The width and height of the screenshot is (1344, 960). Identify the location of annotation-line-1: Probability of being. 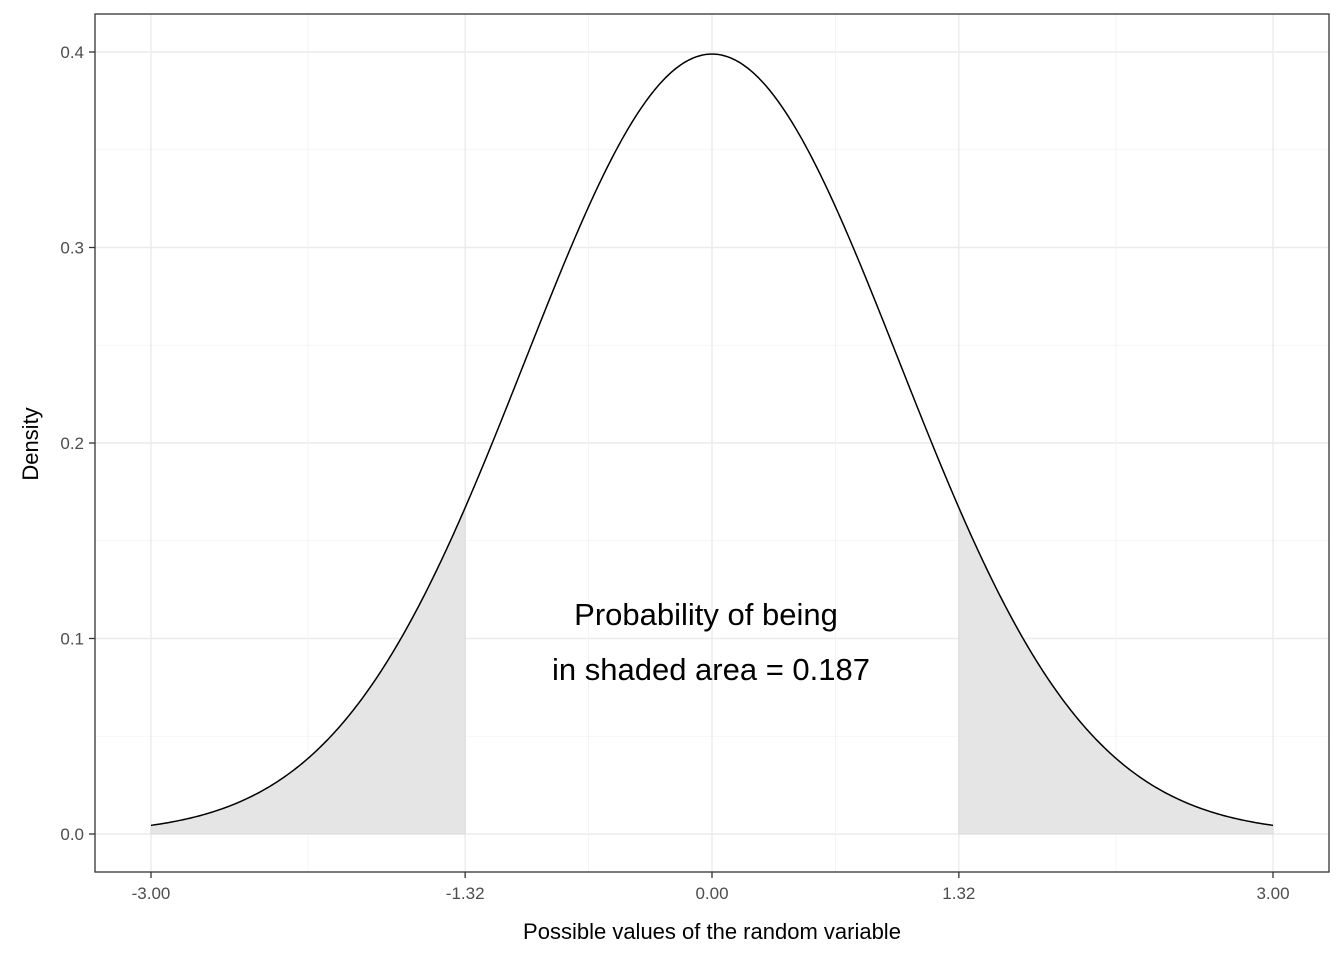
(706, 614).